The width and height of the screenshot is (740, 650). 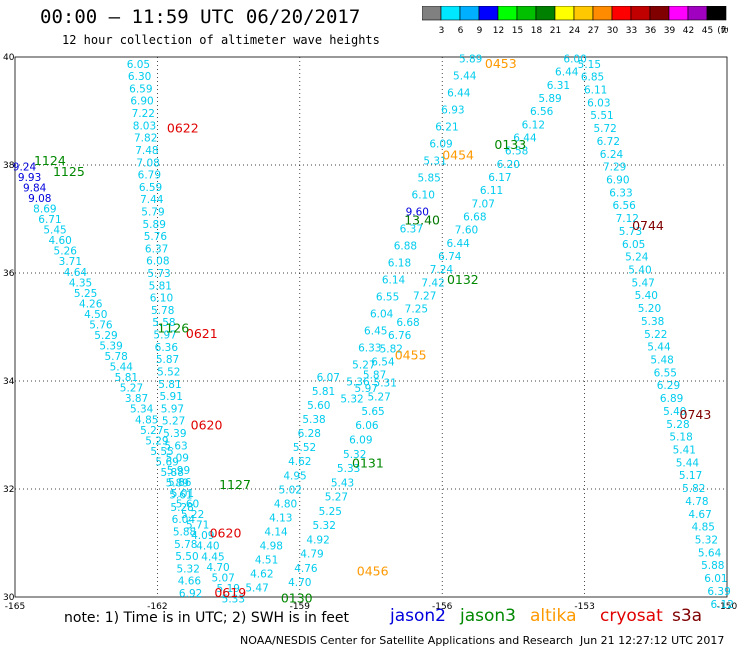 What do you see at coordinates (9, 166) in the screenshot?
I see `lat-tick-label: 38` at bounding box center [9, 166].